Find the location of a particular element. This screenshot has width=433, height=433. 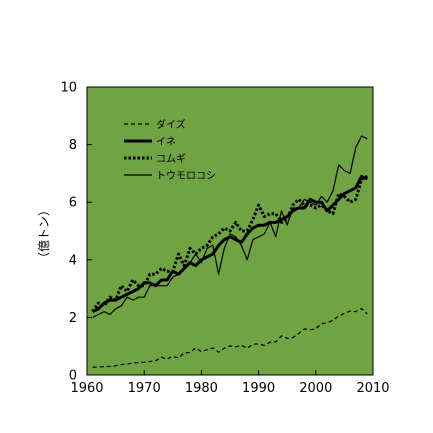

y-tick-label: 4 is located at coordinates (73, 260).